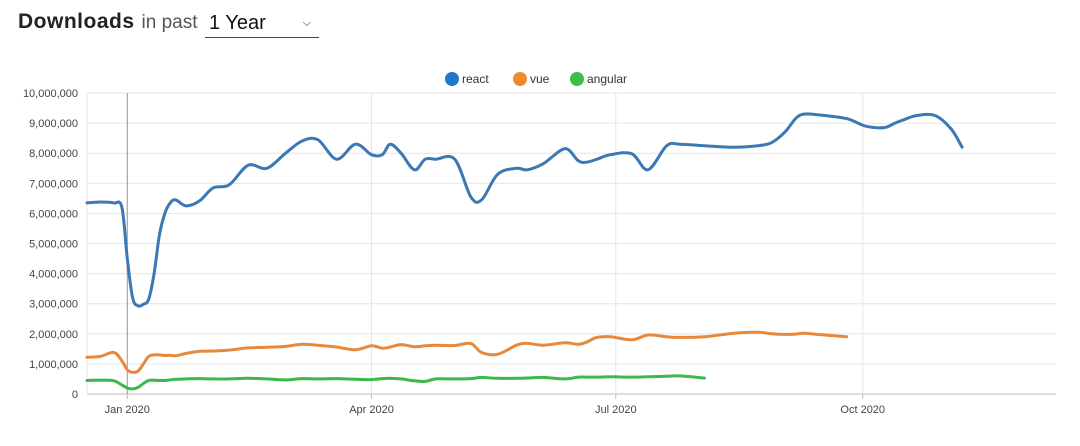 Image resolution: width=1080 pixels, height=446 pixels. I want to click on y-tick-label: 8,000,000, so click(53, 154).